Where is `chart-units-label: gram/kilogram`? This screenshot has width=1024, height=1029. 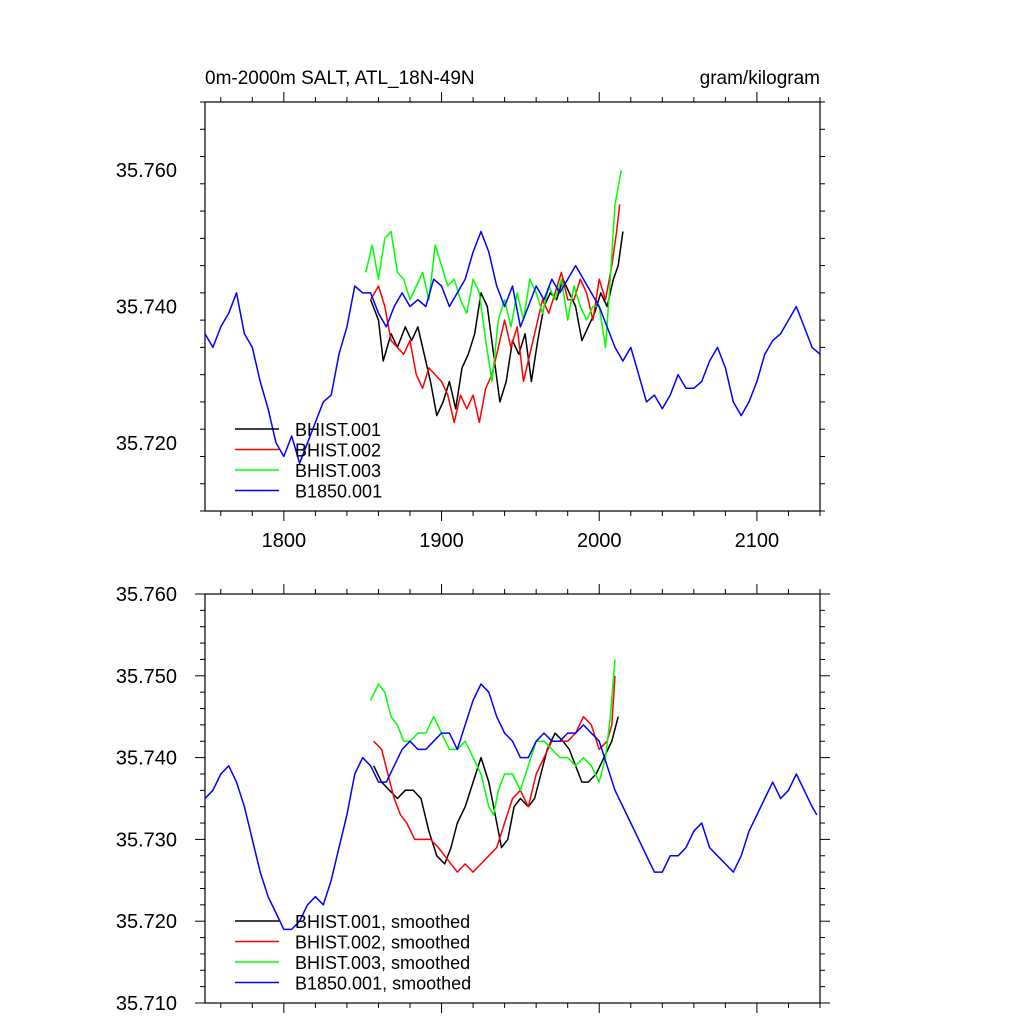 chart-units-label: gram/kilogram is located at coordinates (760, 78).